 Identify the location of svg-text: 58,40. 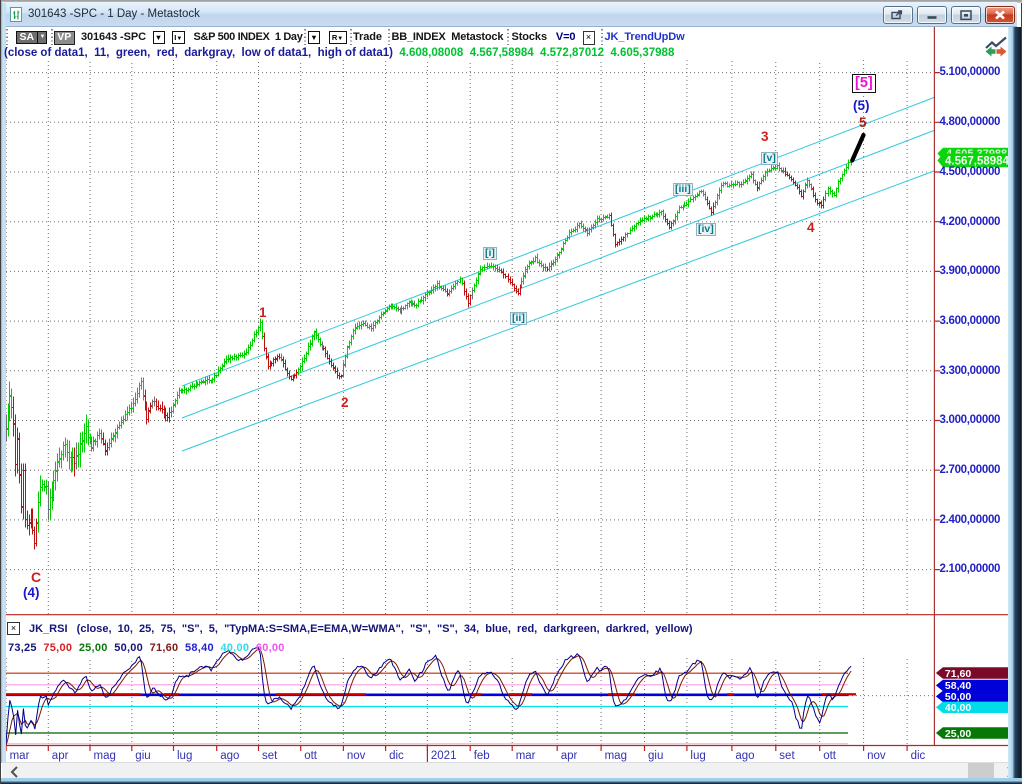
(958, 686).